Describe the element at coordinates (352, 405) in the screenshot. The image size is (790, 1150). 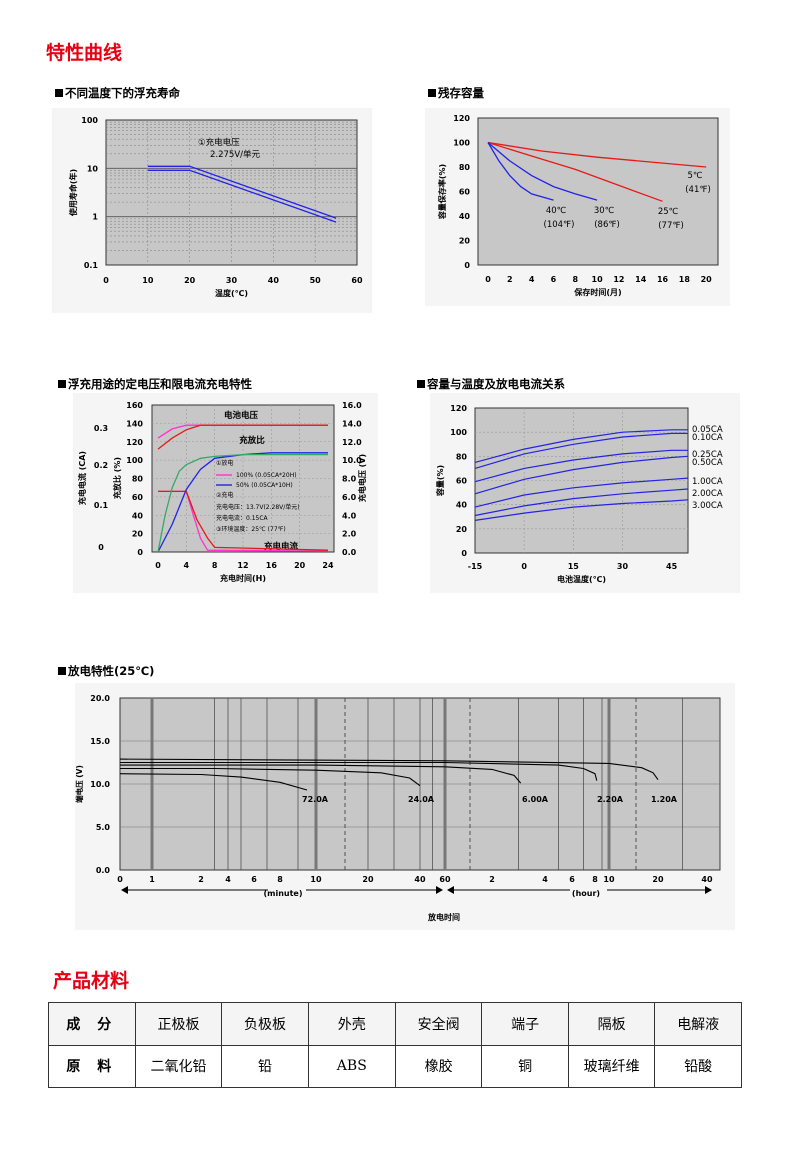
I see `tick-label: 16.0` at that location.